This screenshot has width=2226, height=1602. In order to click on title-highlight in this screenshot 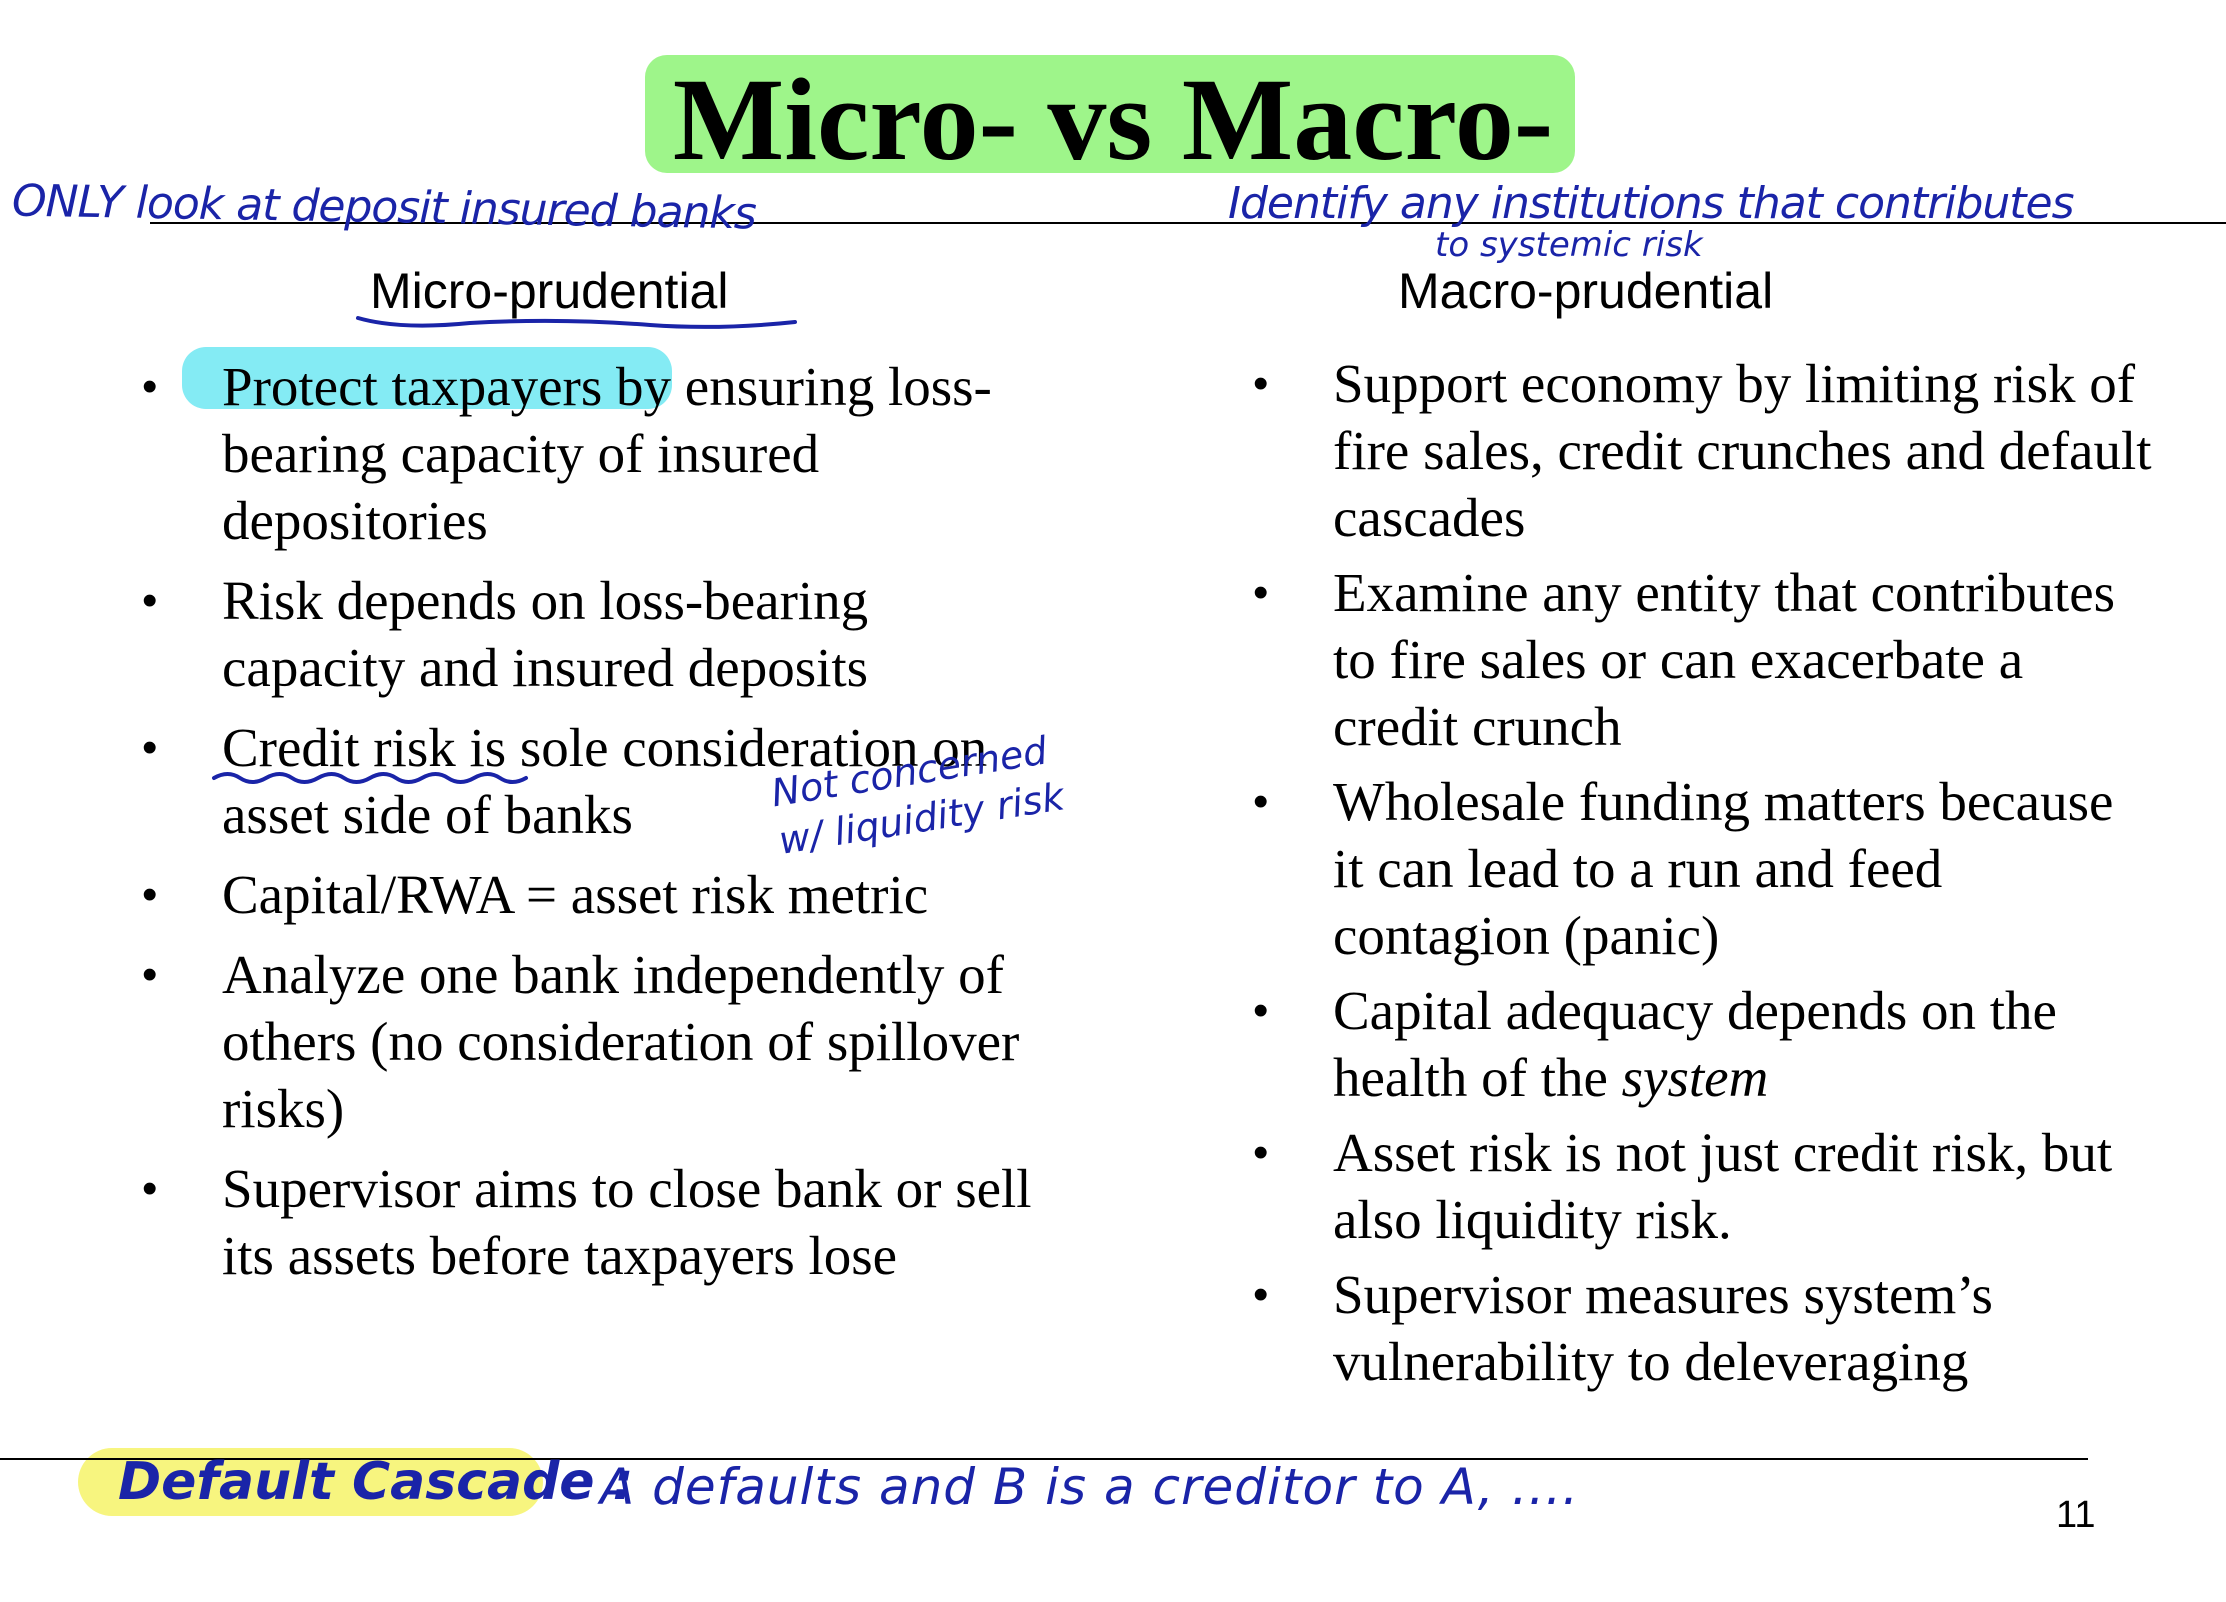, I will do `click(1110, 114)`.